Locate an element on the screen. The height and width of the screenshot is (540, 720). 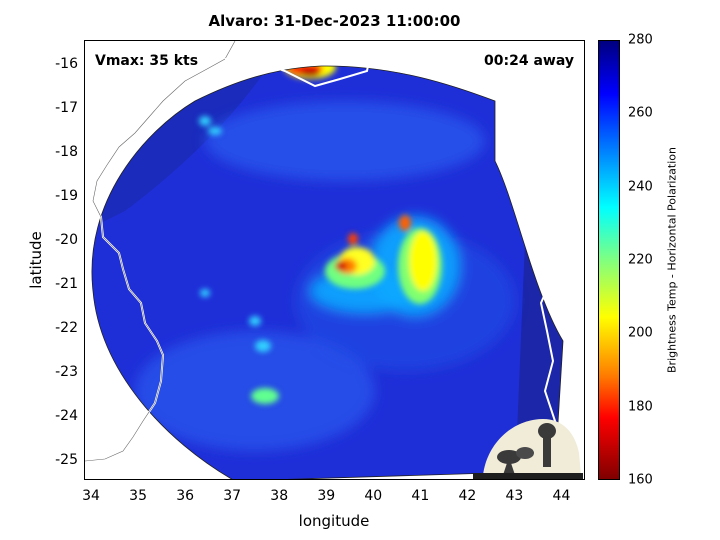
colorbar-tick-label: 260 is located at coordinates (640, 113).